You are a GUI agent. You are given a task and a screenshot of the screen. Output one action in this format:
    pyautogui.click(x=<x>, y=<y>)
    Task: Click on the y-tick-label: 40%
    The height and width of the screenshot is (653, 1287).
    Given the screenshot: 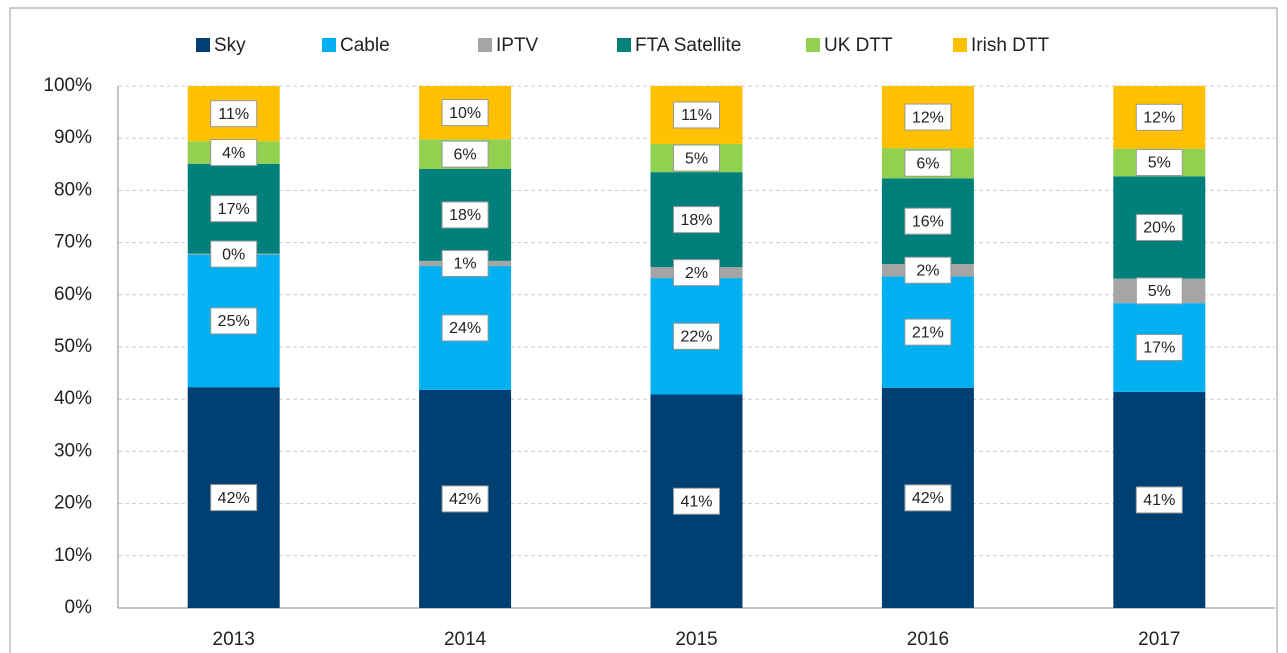 What is the action you would take?
    pyautogui.click(x=73, y=398)
    